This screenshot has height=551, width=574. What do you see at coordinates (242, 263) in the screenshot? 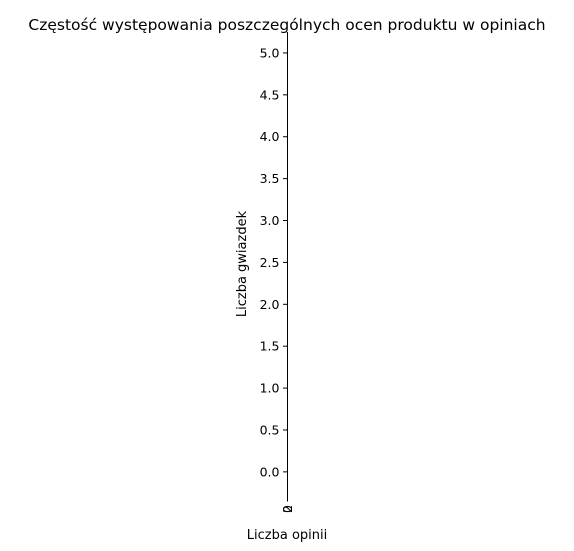
I see `y-axis-label: Liczba gwiazdek` at bounding box center [242, 263].